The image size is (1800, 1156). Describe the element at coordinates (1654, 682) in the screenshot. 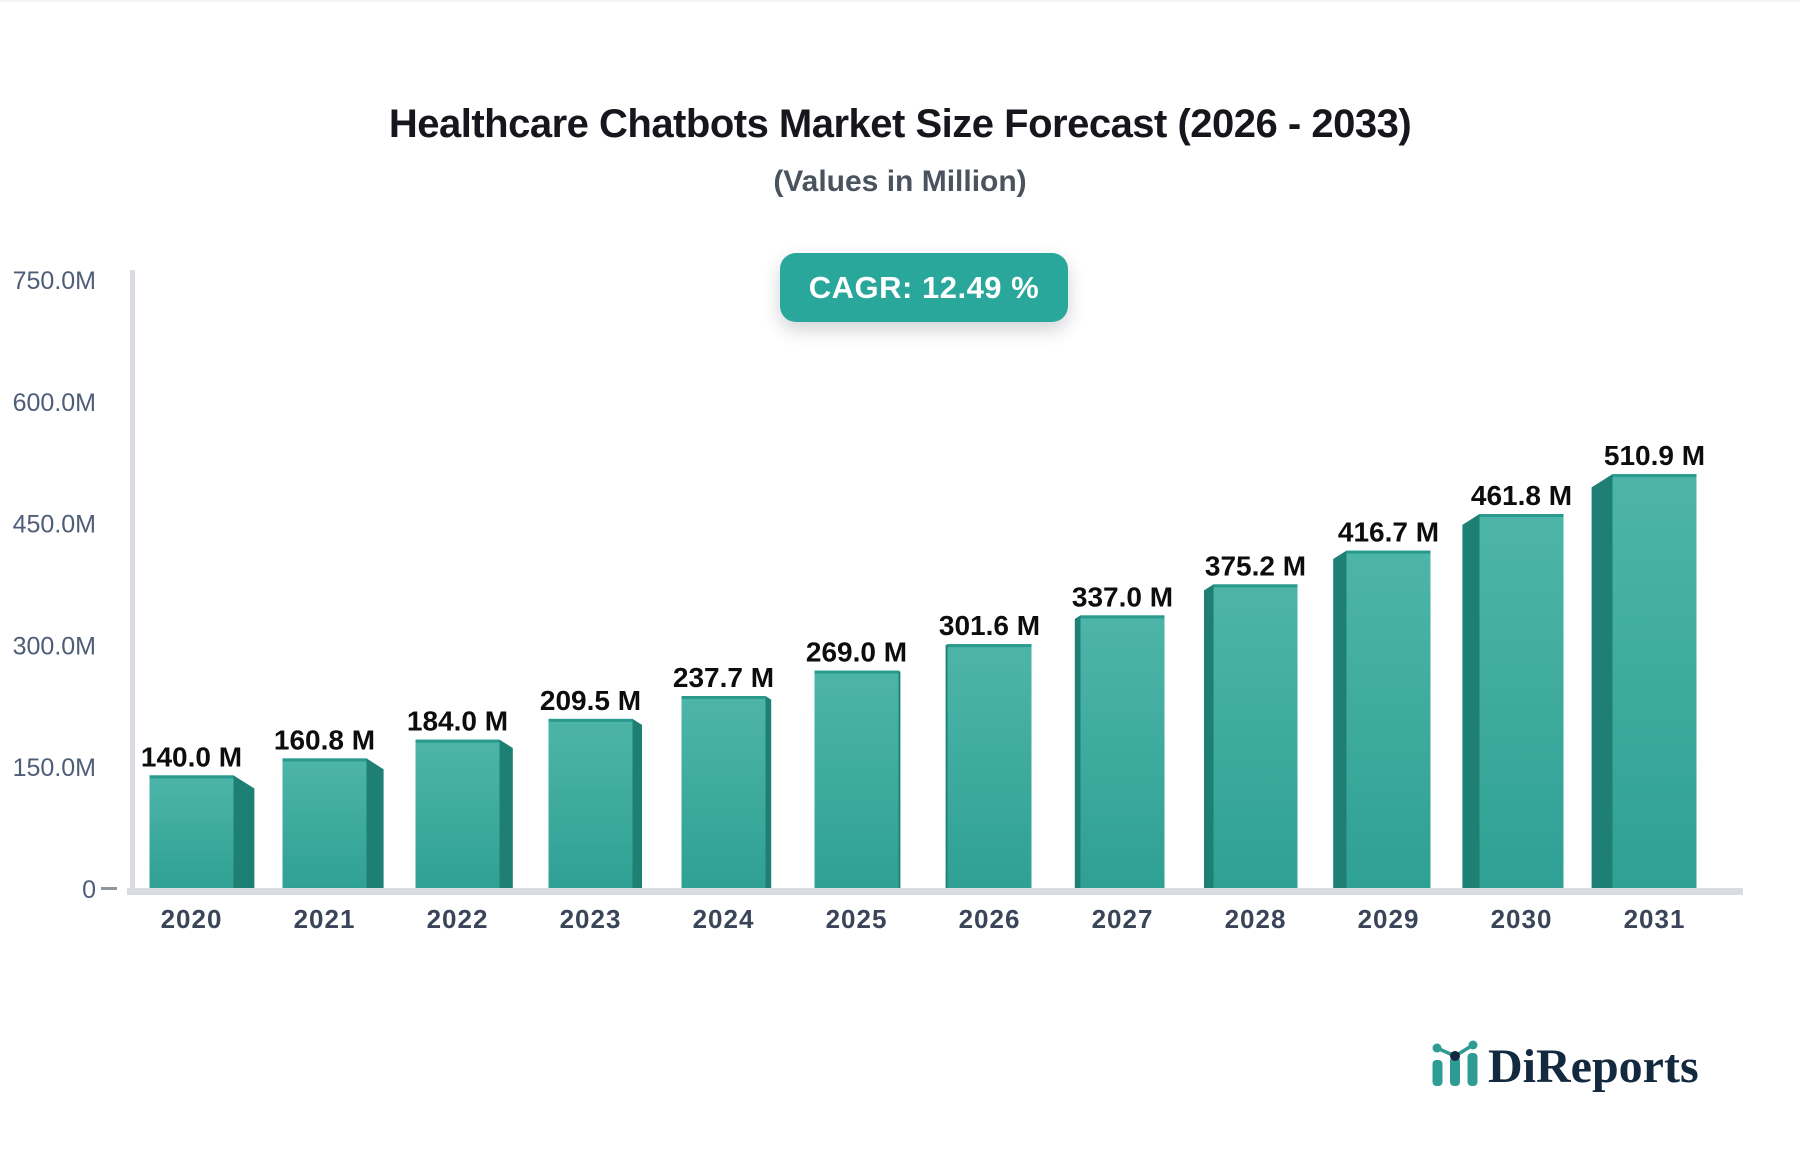

I see `bar-2031` at that location.